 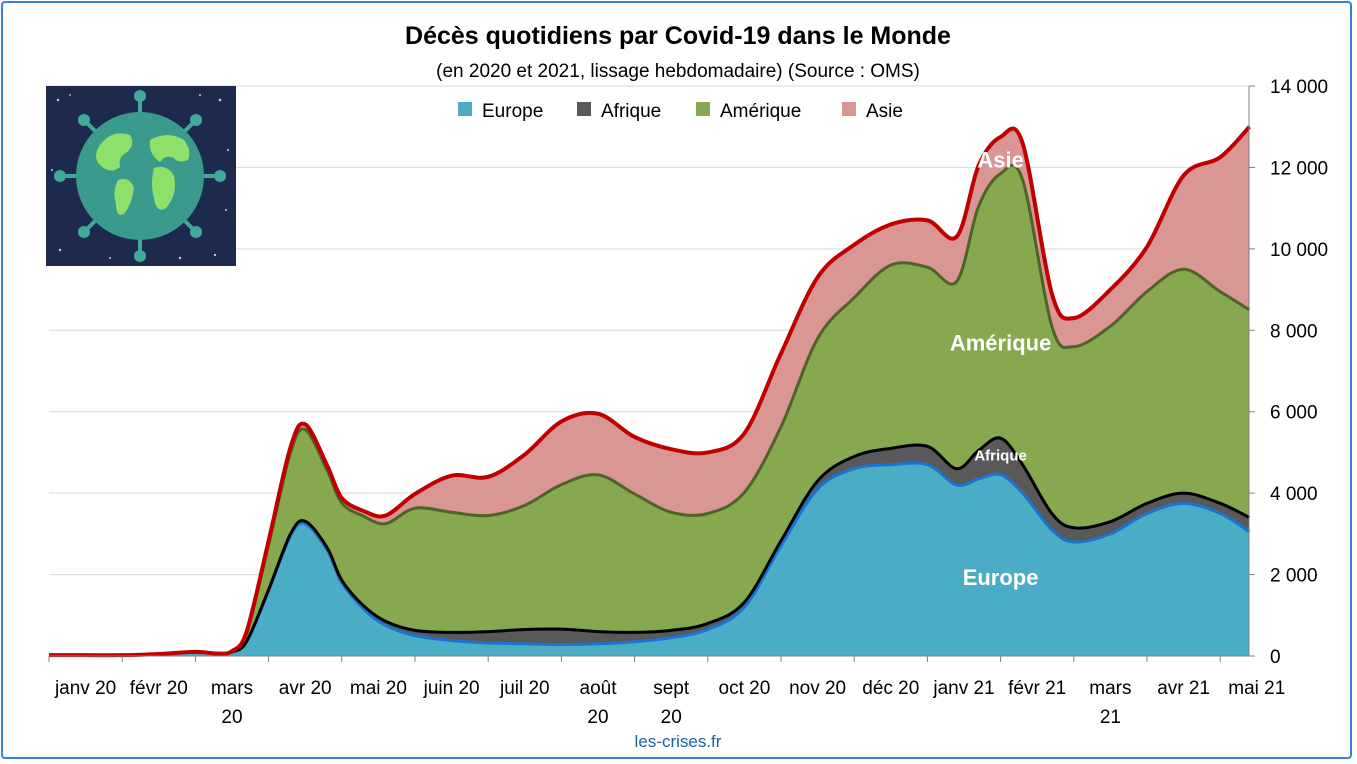 What do you see at coordinates (1000, 368) in the screenshot?
I see `area-annotations: Asie Amérique Afrique Europe` at bounding box center [1000, 368].